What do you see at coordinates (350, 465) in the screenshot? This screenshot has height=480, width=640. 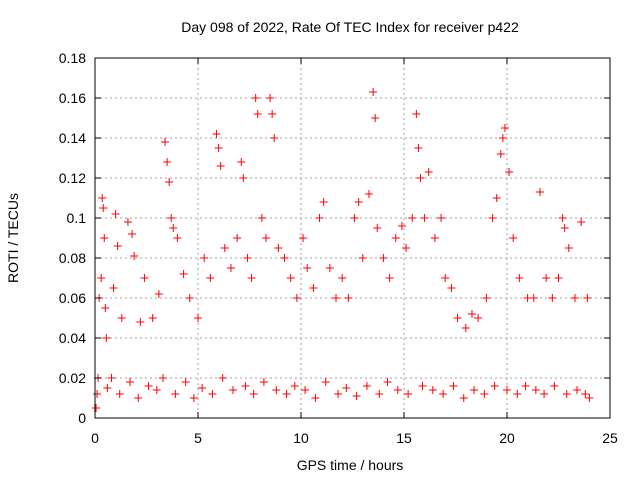 I see `x-axis-label: GPS time / hours` at bounding box center [350, 465].